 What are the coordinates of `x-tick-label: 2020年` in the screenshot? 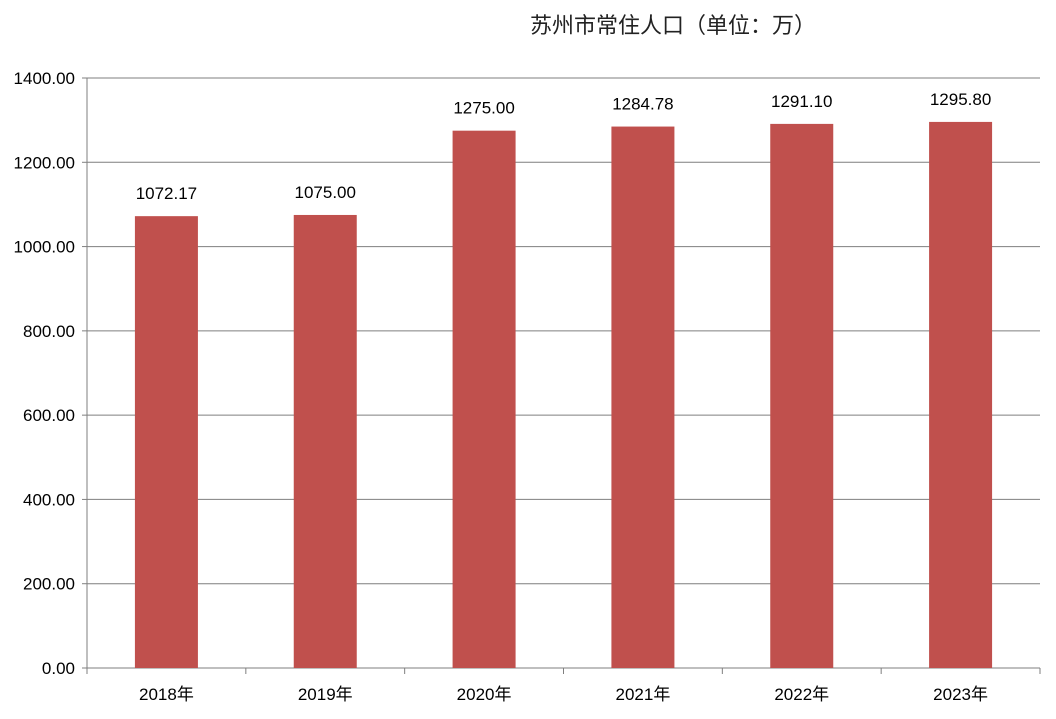 It's located at (484, 694).